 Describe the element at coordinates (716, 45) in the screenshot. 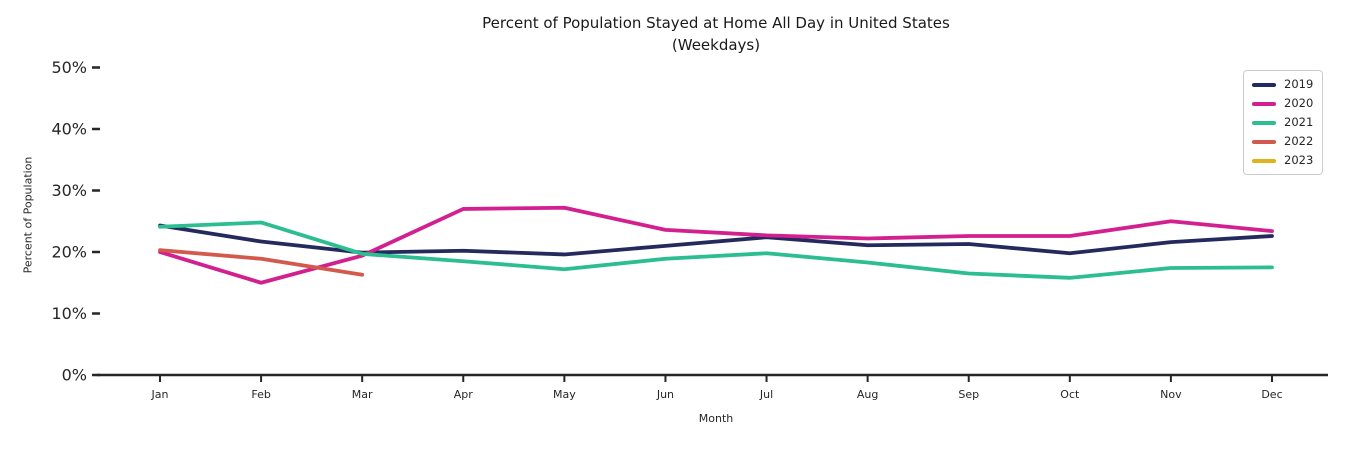

I see `chart-subtitle: (Weekdays)` at that location.